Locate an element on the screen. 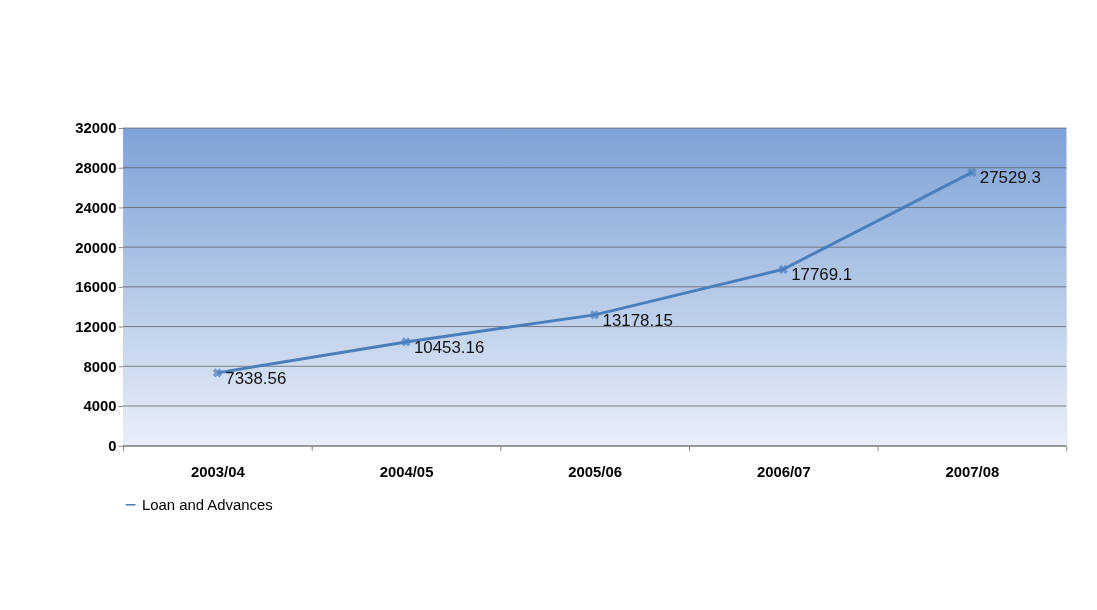  data-label: 13178.15 is located at coordinates (637, 320).